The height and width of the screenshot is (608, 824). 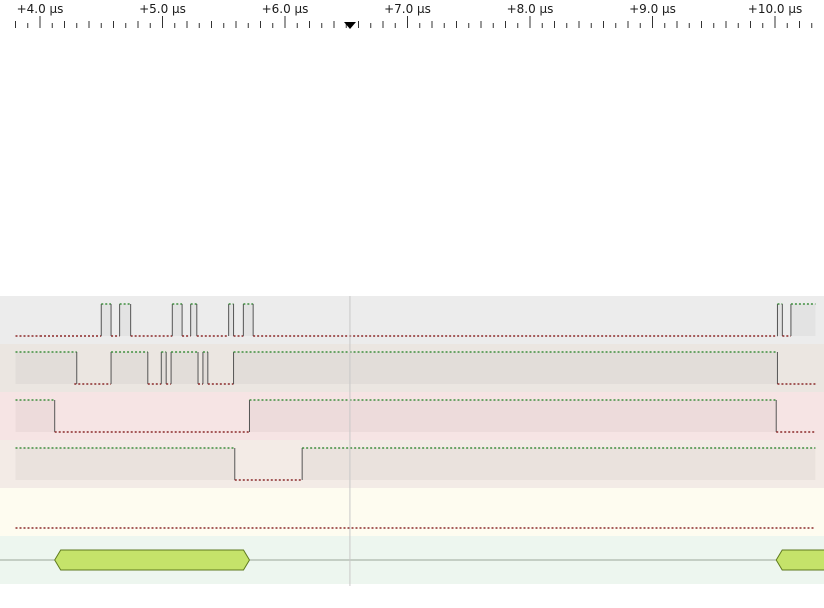 I want to click on channel-row-ch4, so click(x=412, y=512).